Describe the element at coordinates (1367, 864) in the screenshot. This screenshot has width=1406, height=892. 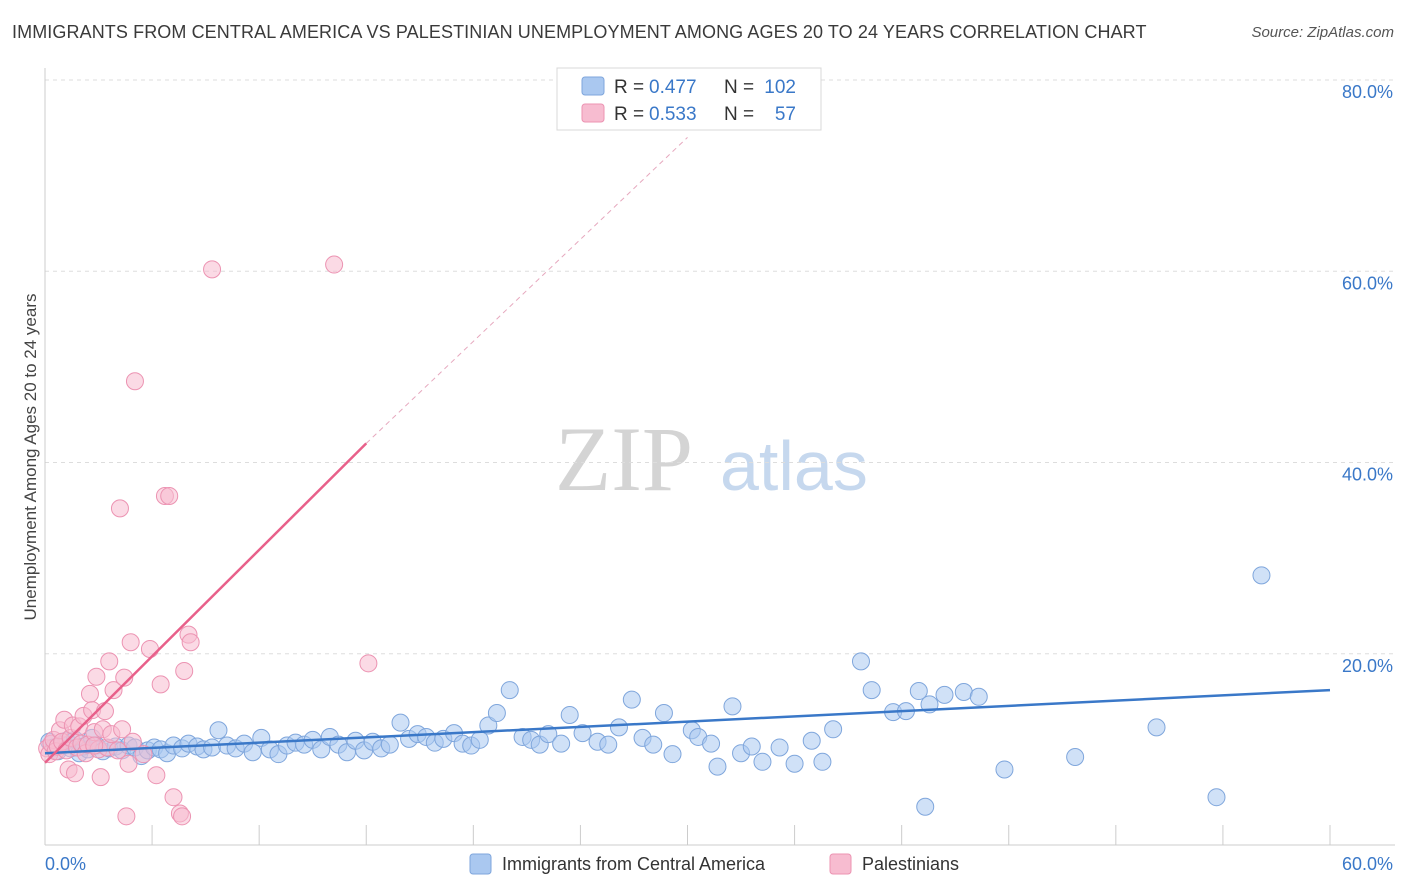
I see `x-tick-label-max: 60.0%` at that location.